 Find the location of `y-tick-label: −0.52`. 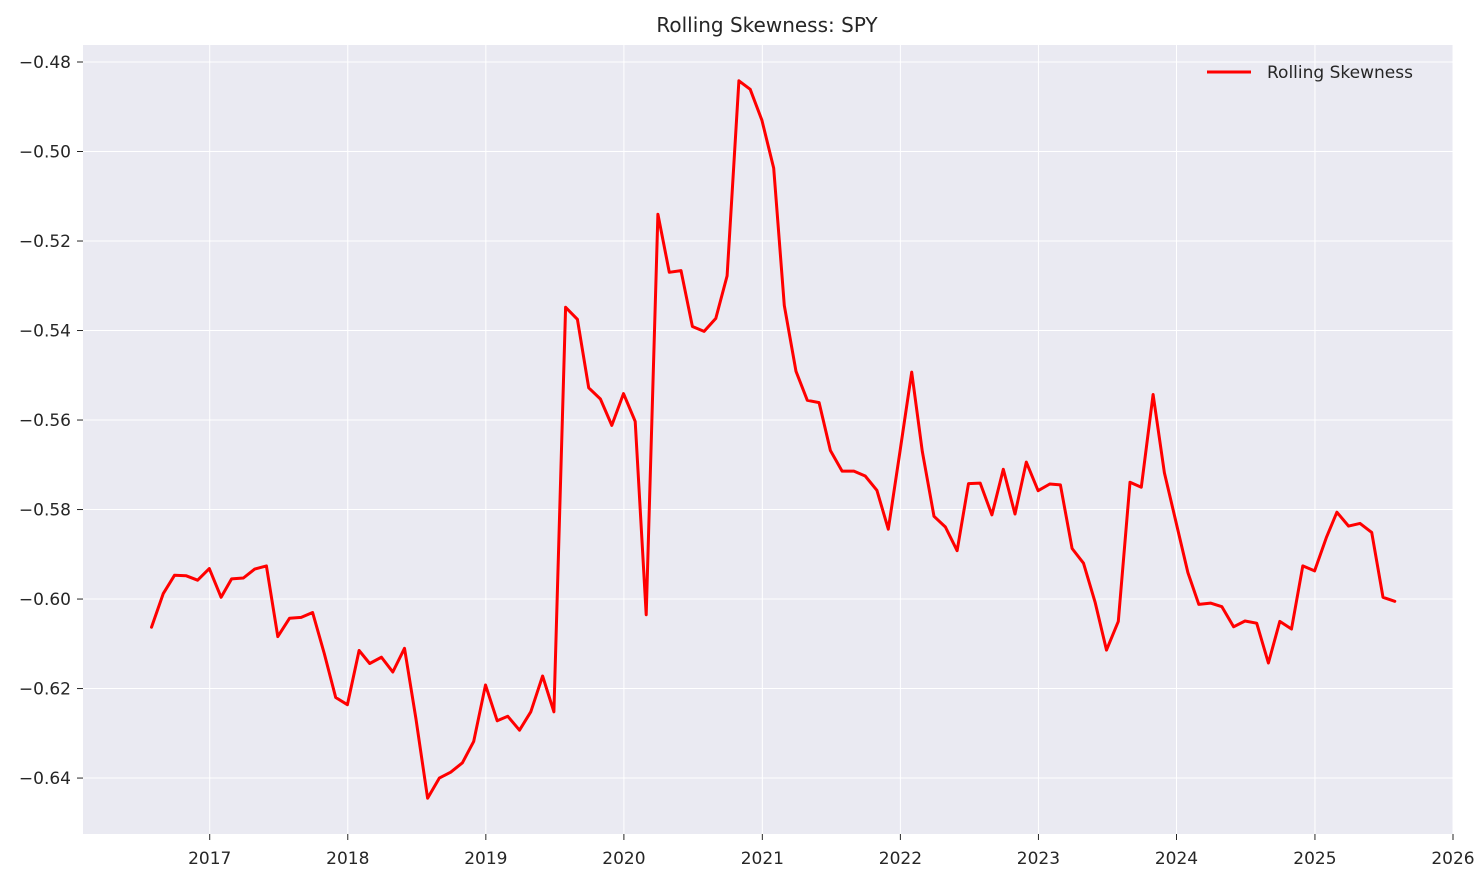

y-tick-label: −0.52 is located at coordinates (45, 242).